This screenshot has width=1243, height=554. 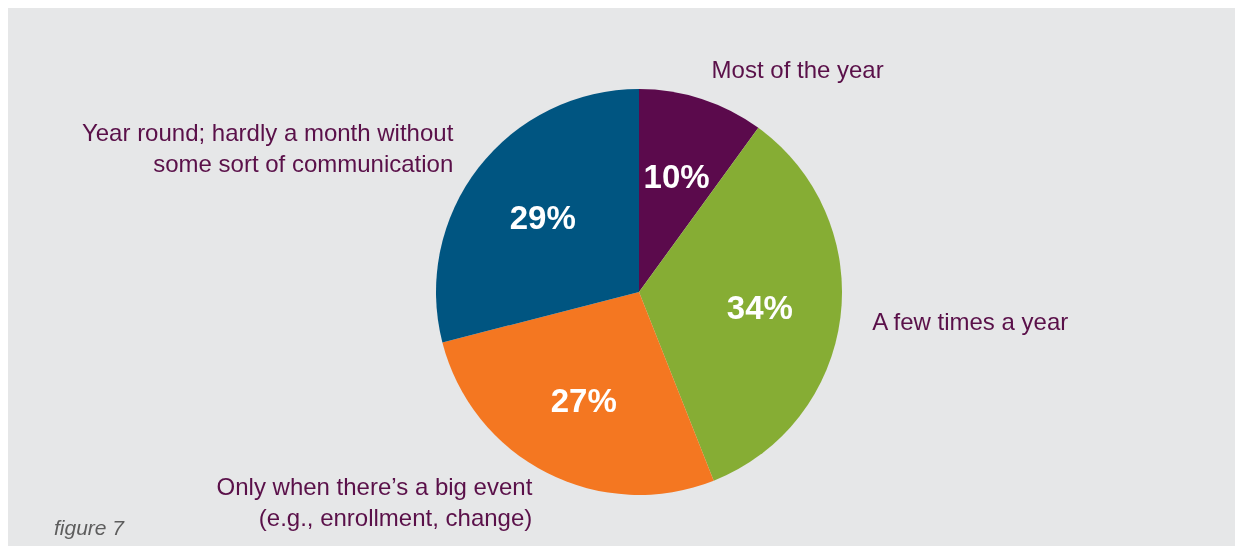 I want to click on data-label: 29%, so click(x=542, y=217).